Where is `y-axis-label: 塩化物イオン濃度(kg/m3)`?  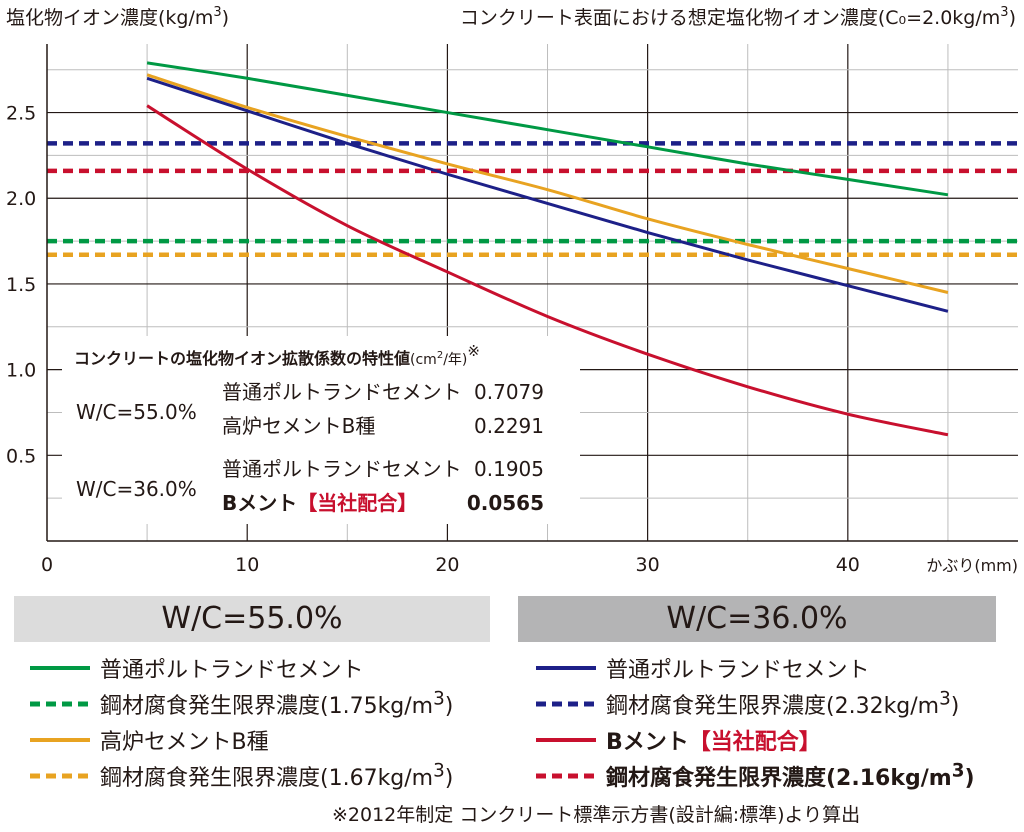
y-axis-label: 塩化物イオン濃度(kg/m3) is located at coordinates (117, 17).